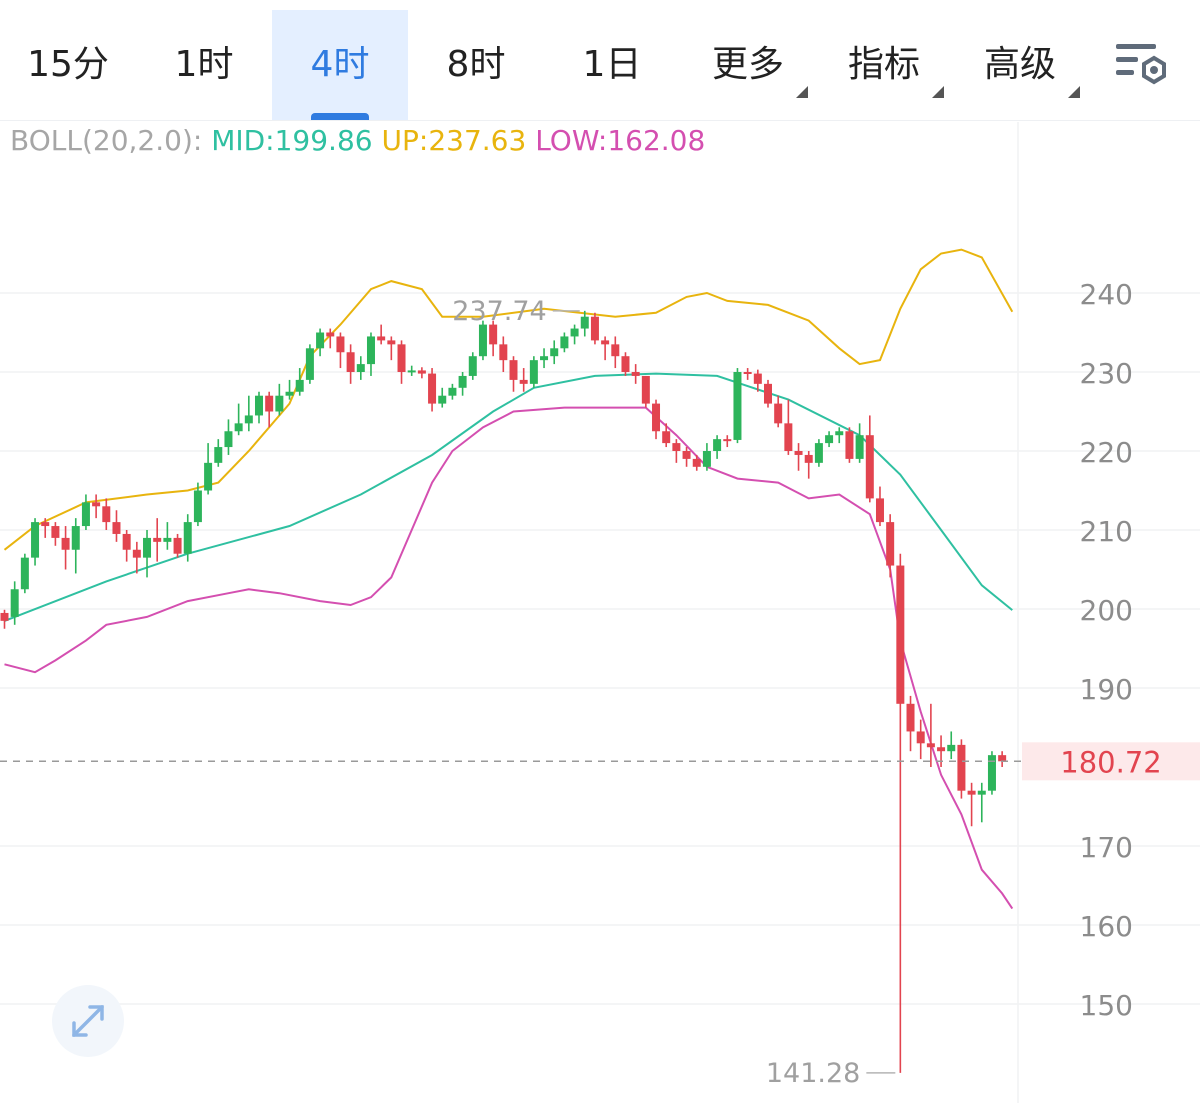 The width and height of the screenshot is (1200, 1103). Describe the element at coordinates (204, 65) in the screenshot. I see `tab-1h: 1时` at that location.